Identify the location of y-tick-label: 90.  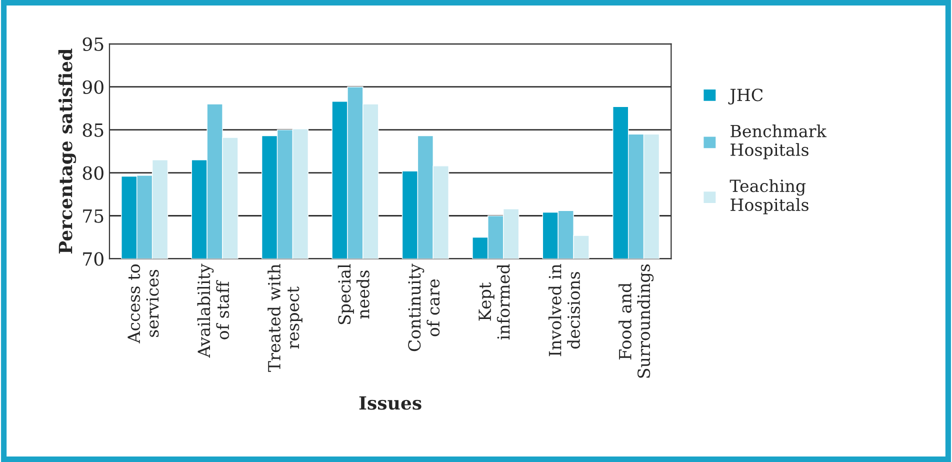
(93, 87).